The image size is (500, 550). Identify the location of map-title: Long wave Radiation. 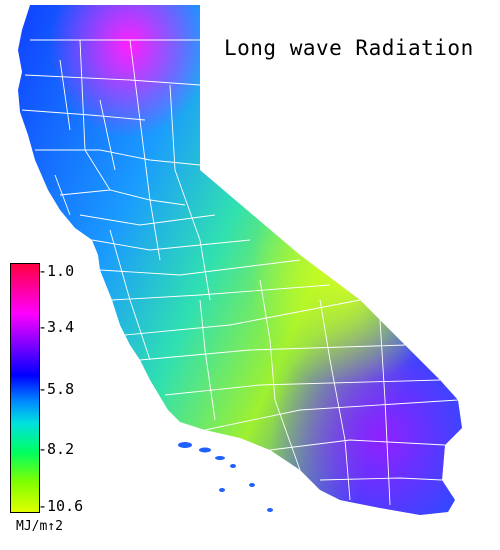
(349, 48).